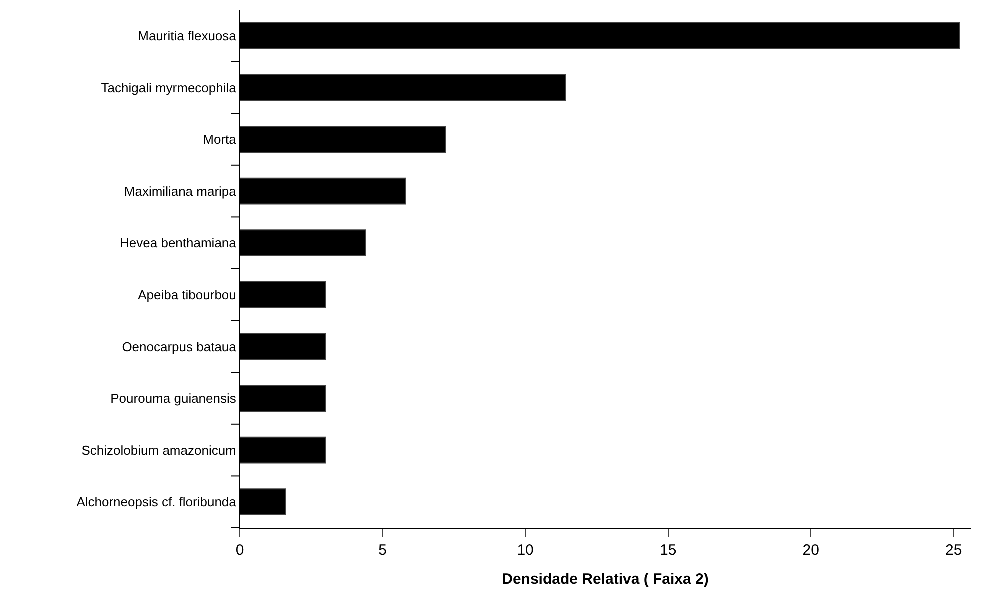  Describe the element at coordinates (382, 550) in the screenshot. I see `x-tick-label: 5` at that location.